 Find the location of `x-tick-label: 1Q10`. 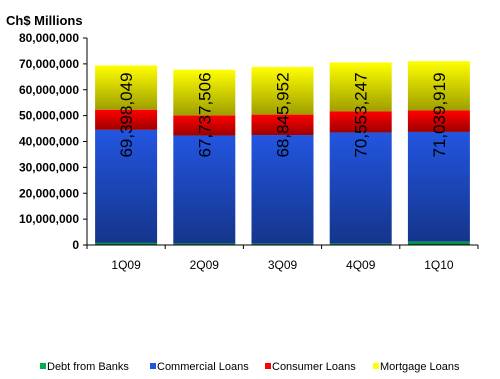

x-tick-label: 1Q10 is located at coordinates (439, 265).